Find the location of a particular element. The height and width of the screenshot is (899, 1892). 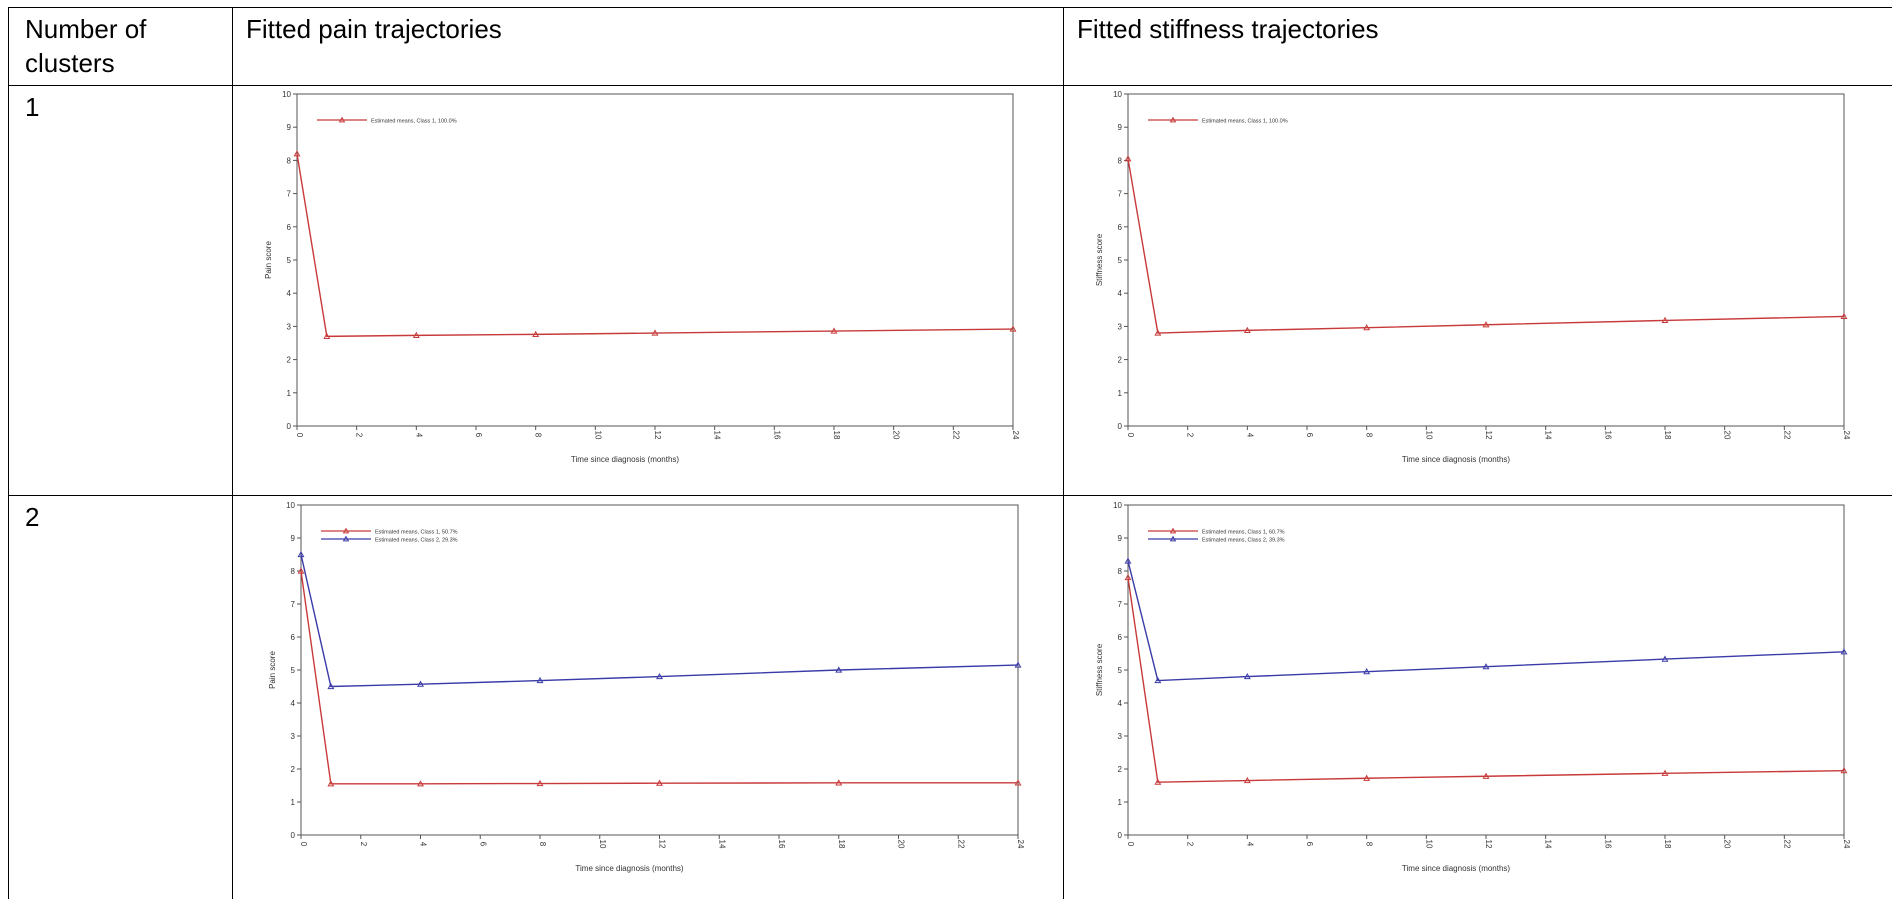

x-tick-label: 20 is located at coordinates (1727, 435).